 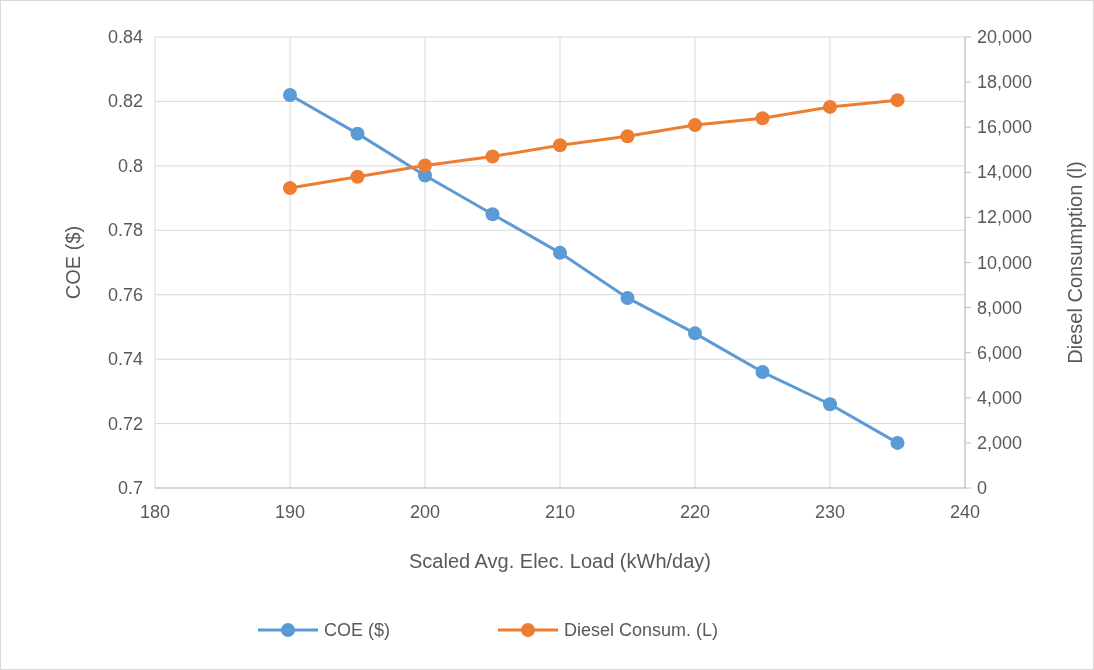 I want to click on y2-tick-label: 0, so click(x=982, y=488).